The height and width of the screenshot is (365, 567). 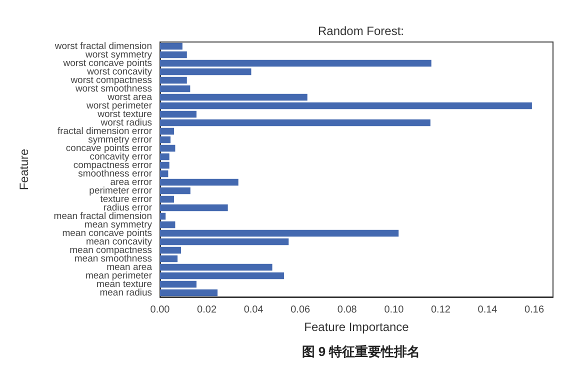 I want to click on y-tick-label: mean perimeter, so click(x=118, y=276).